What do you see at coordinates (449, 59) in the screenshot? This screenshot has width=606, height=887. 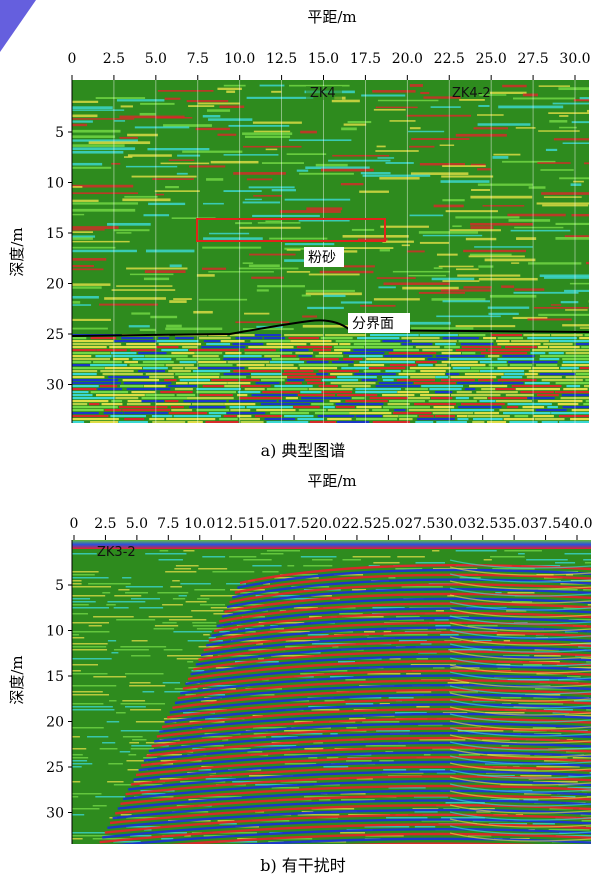 I see `panel-a-x-tick-label: 22.5` at bounding box center [449, 59].